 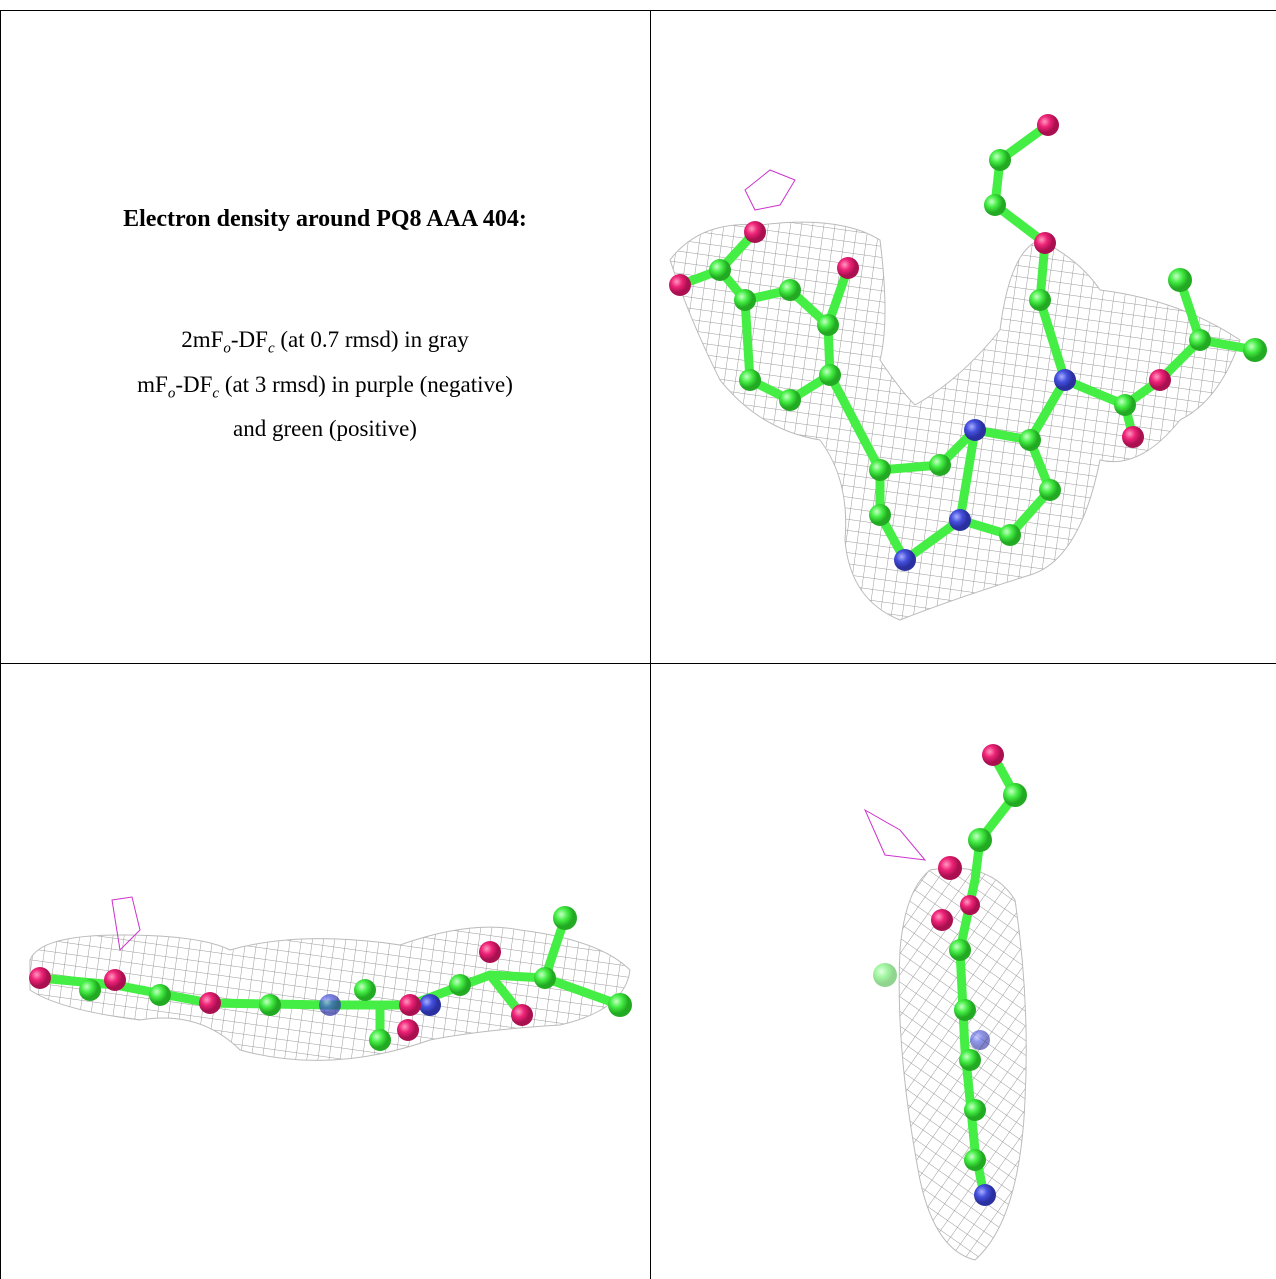 What do you see at coordinates (152, 384) in the screenshot?
I see `caption-text: mF` at bounding box center [152, 384].